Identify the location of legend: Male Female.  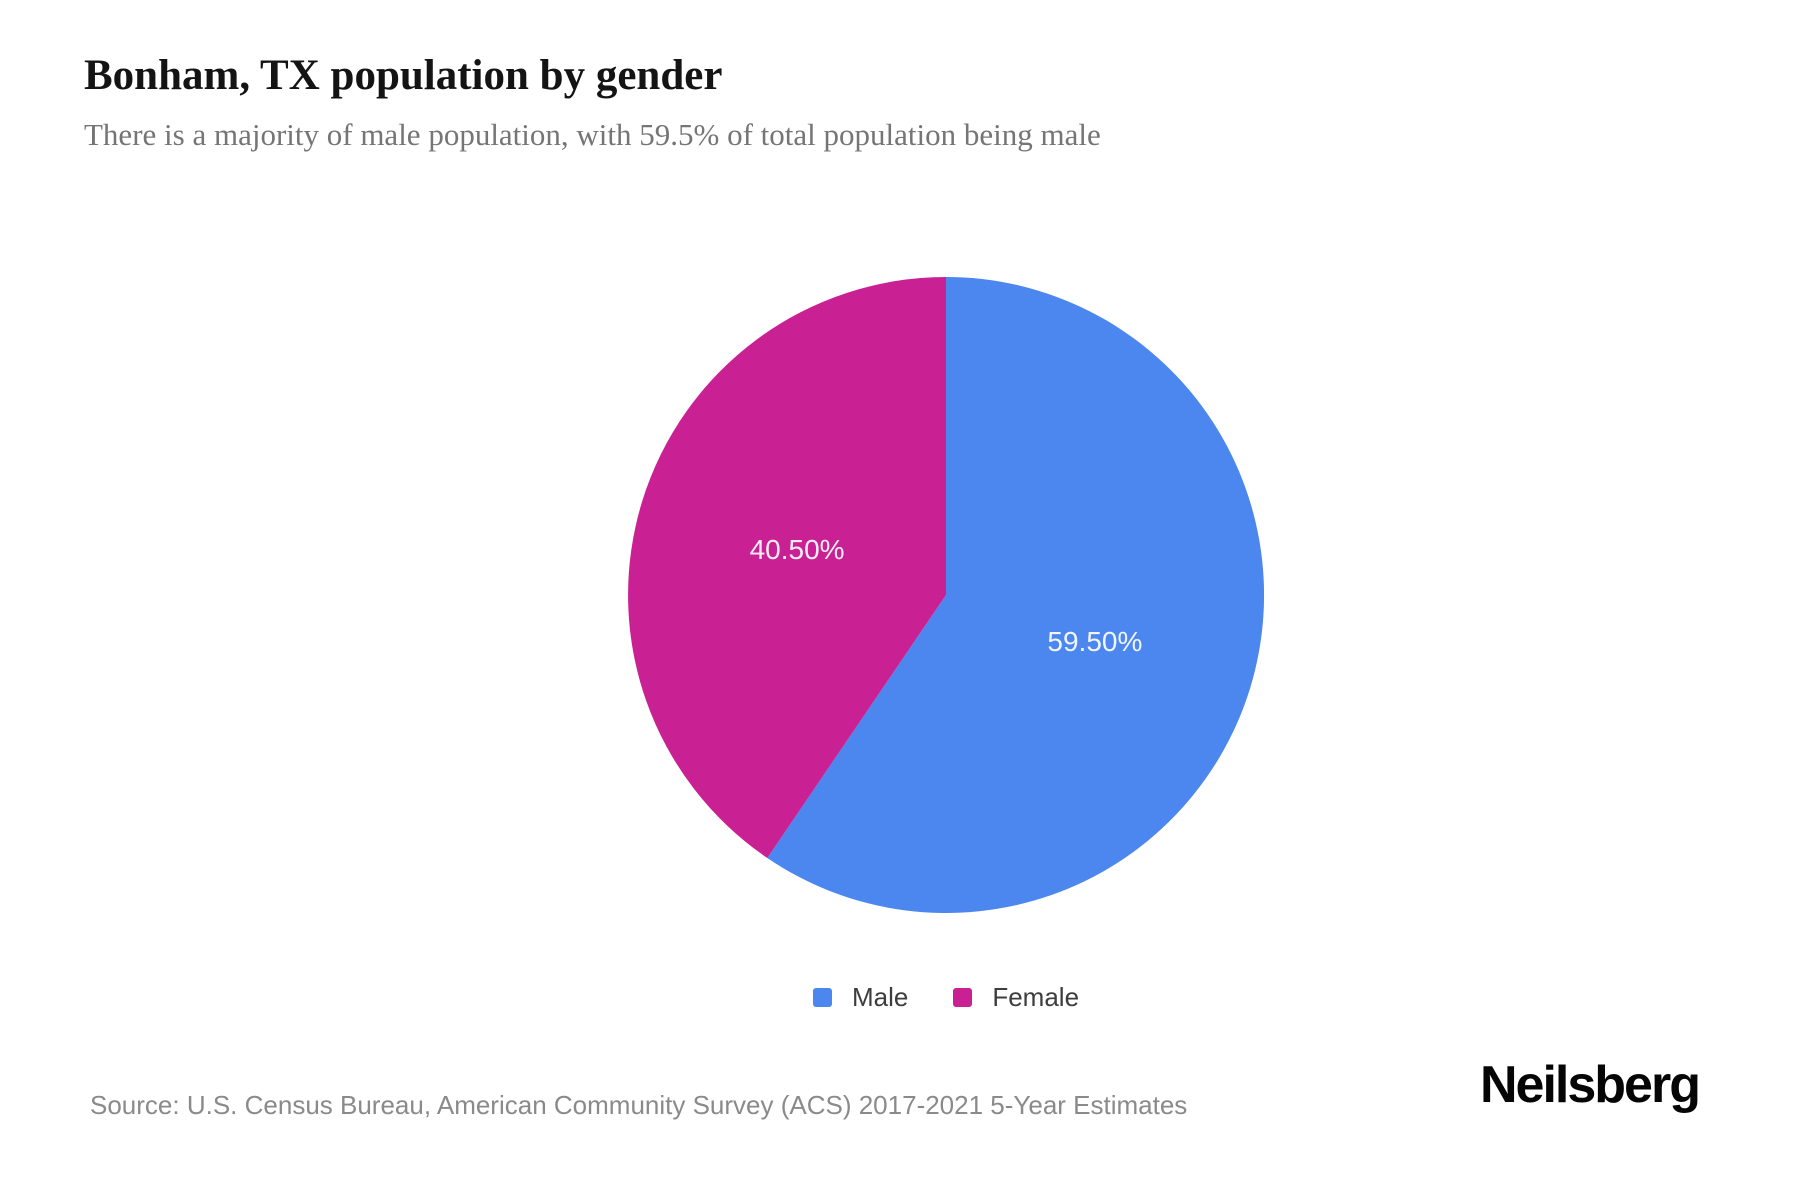
(946, 997).